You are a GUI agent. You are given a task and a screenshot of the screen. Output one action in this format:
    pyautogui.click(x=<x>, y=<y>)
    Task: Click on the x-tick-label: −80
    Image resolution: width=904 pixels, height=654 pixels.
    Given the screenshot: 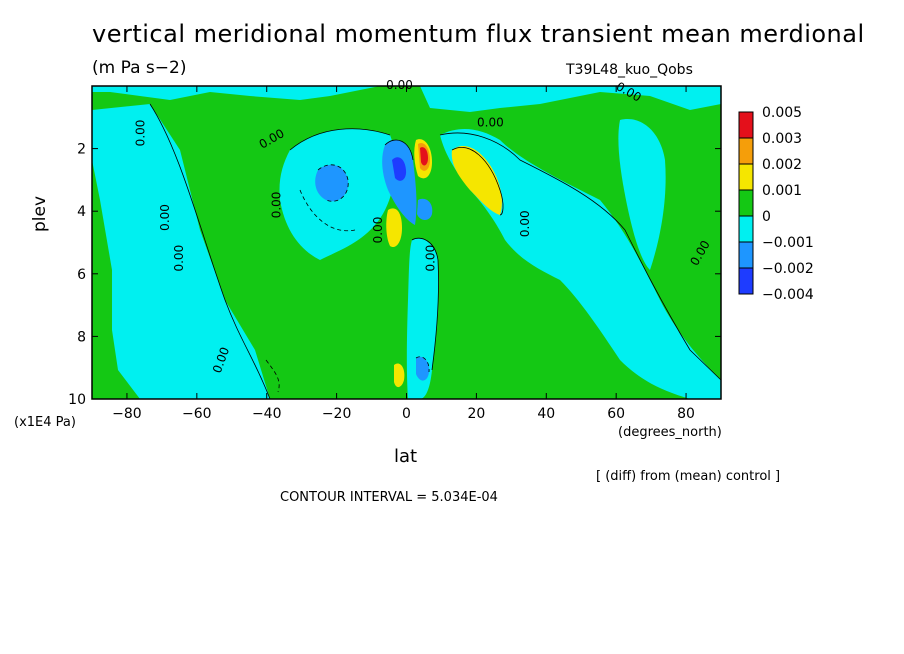 What is the action you would take?
    pyautogui.click(x=127, y=414)
    